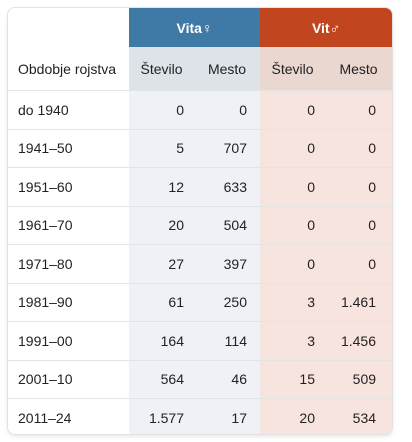 This screenshot has height=442, width=412. I want to click on blank-corner-cell, so click(68, 27).